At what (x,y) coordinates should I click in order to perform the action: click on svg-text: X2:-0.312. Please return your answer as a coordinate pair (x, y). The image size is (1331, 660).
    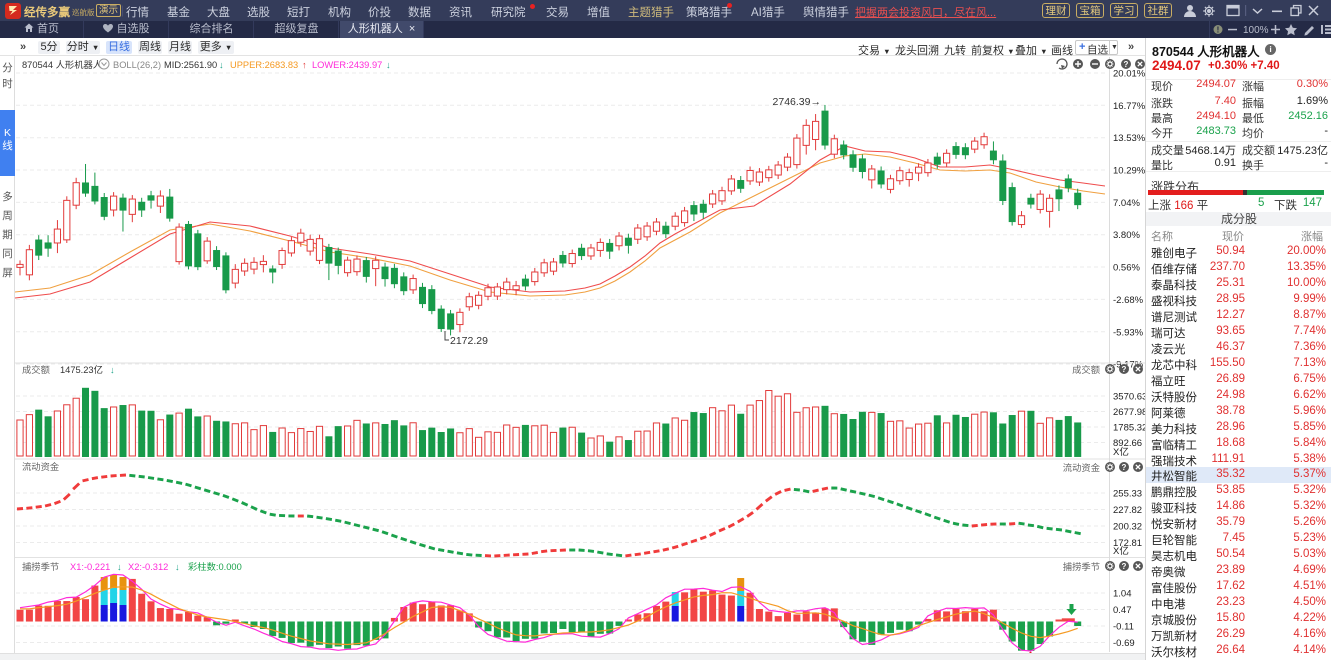
    Looking at the image, I should click on (148, 567).